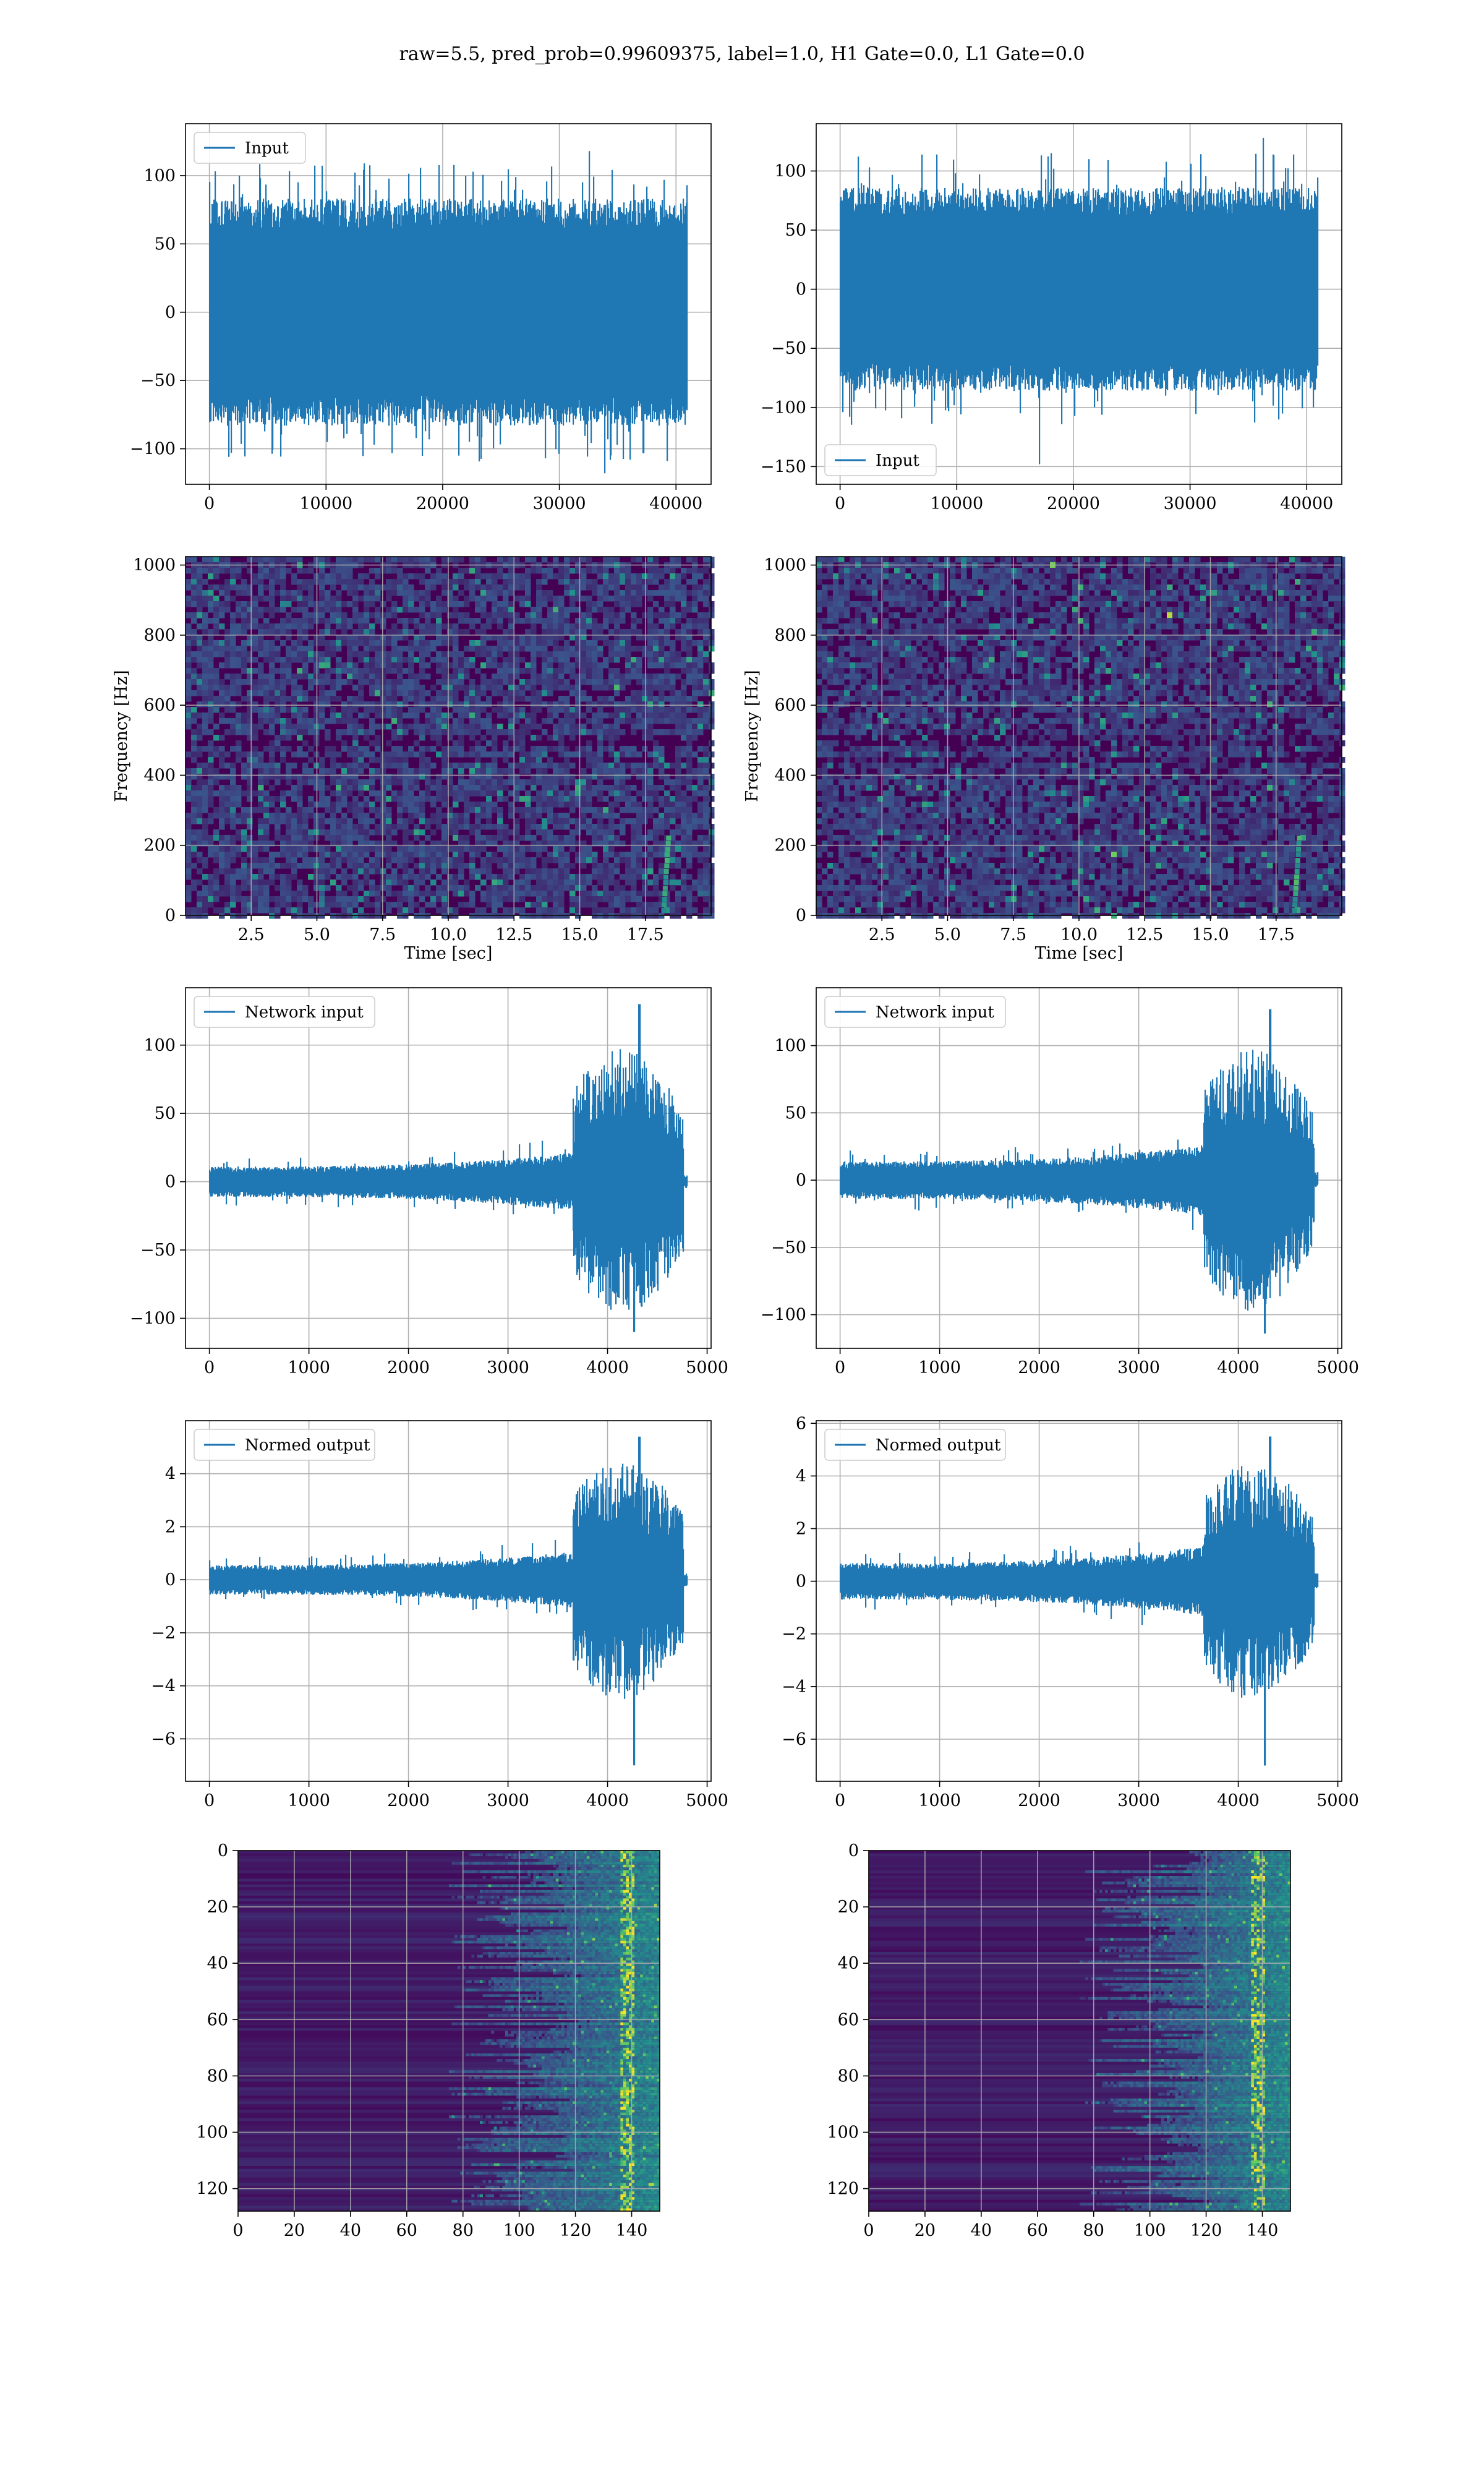  Describe the element at coordinates (559, 503) in the screenshot. I see `x-tick-label: 30000` at that location.